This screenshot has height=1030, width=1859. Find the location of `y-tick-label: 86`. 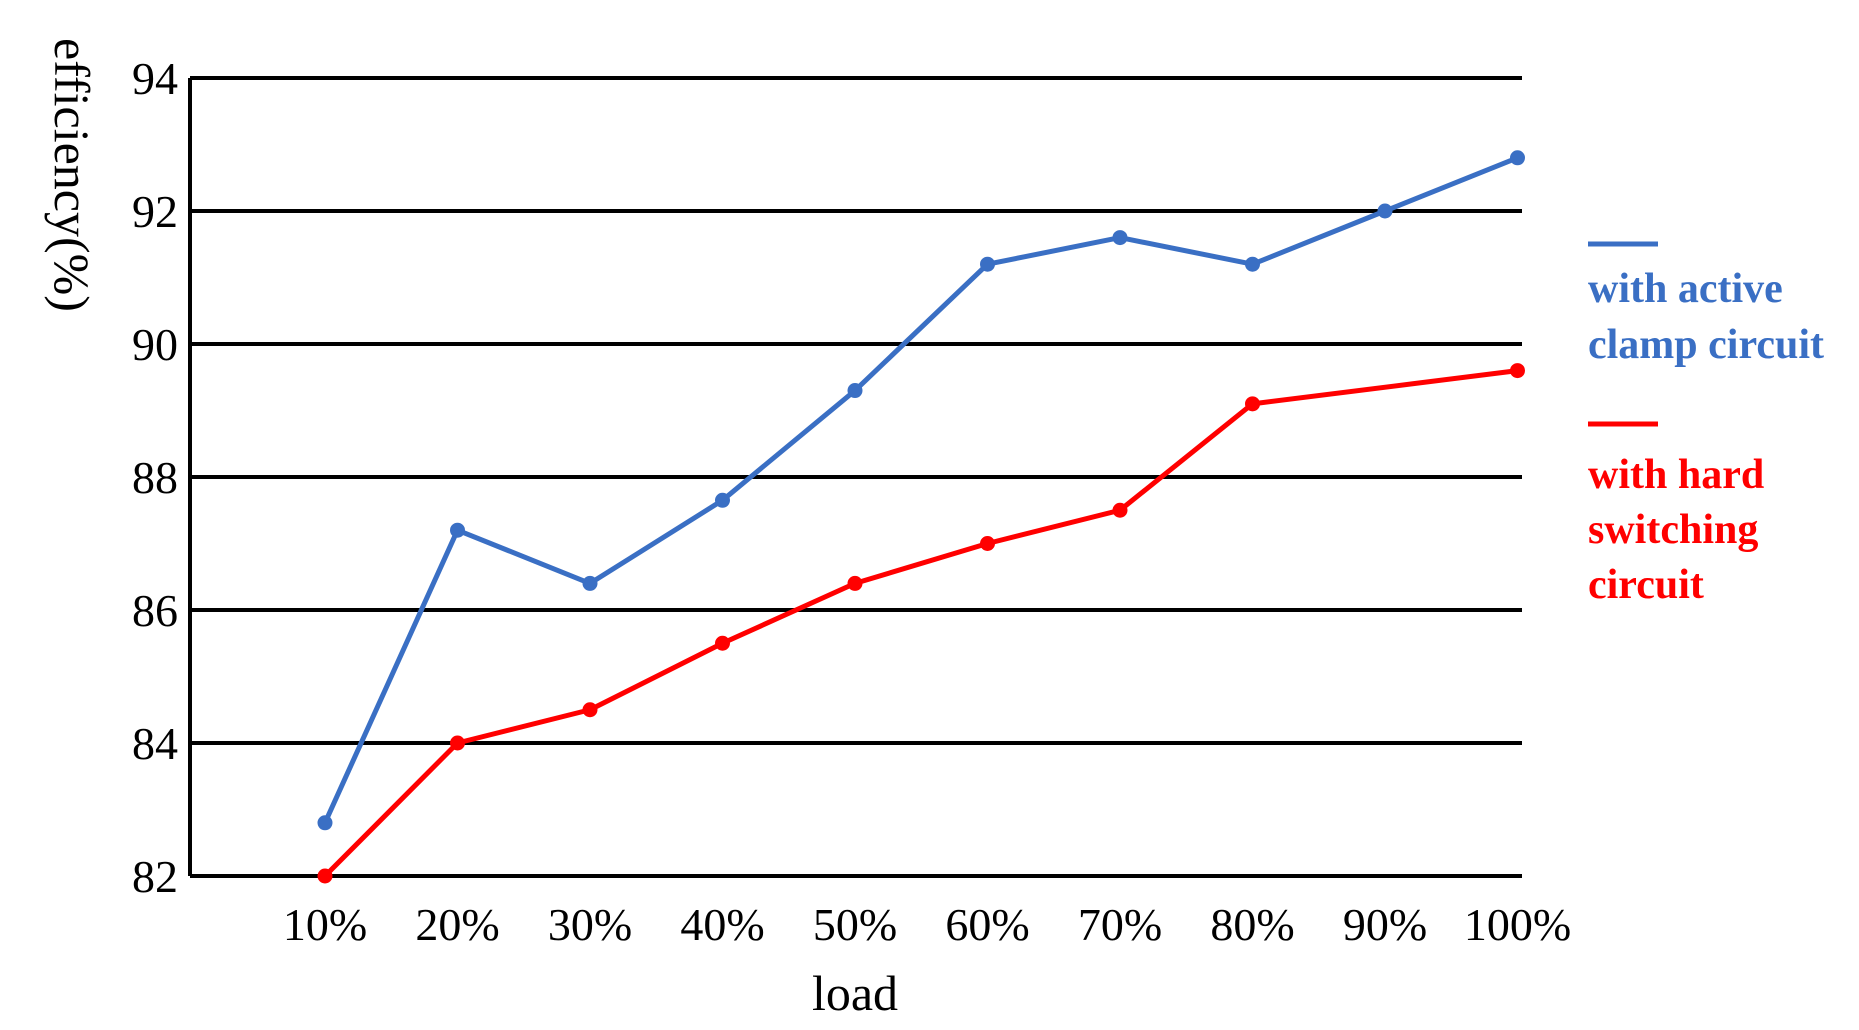

y-tick-label: 86 is located at coordinates (155, 610).